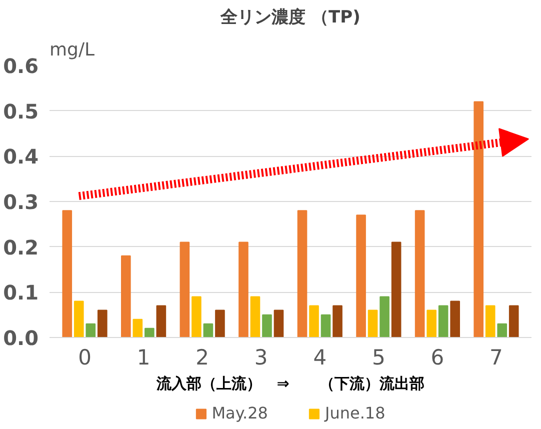 The height and width of the screenshot is (429, 541). What do you see at coordinates (379, 358) in the screenshot?
I see `x-tick-label: 5` at bounding box center [379, 358].